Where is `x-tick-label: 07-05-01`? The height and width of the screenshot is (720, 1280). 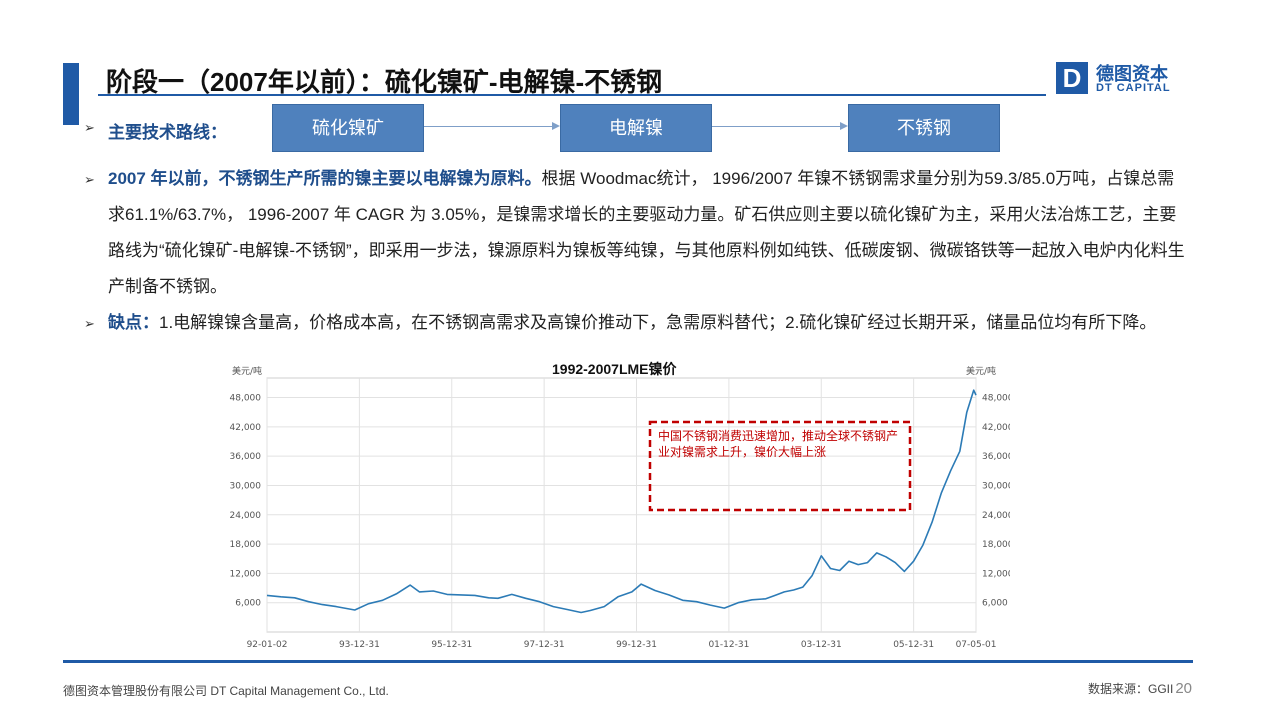
x-tick-label: 07-05-01 is located at coordinates (976, 645).